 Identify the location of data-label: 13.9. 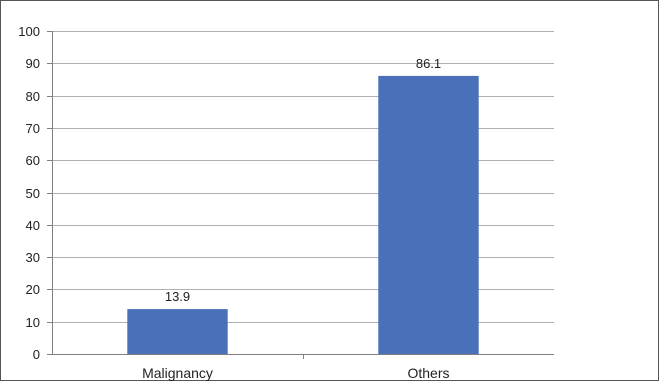
(177, 296).